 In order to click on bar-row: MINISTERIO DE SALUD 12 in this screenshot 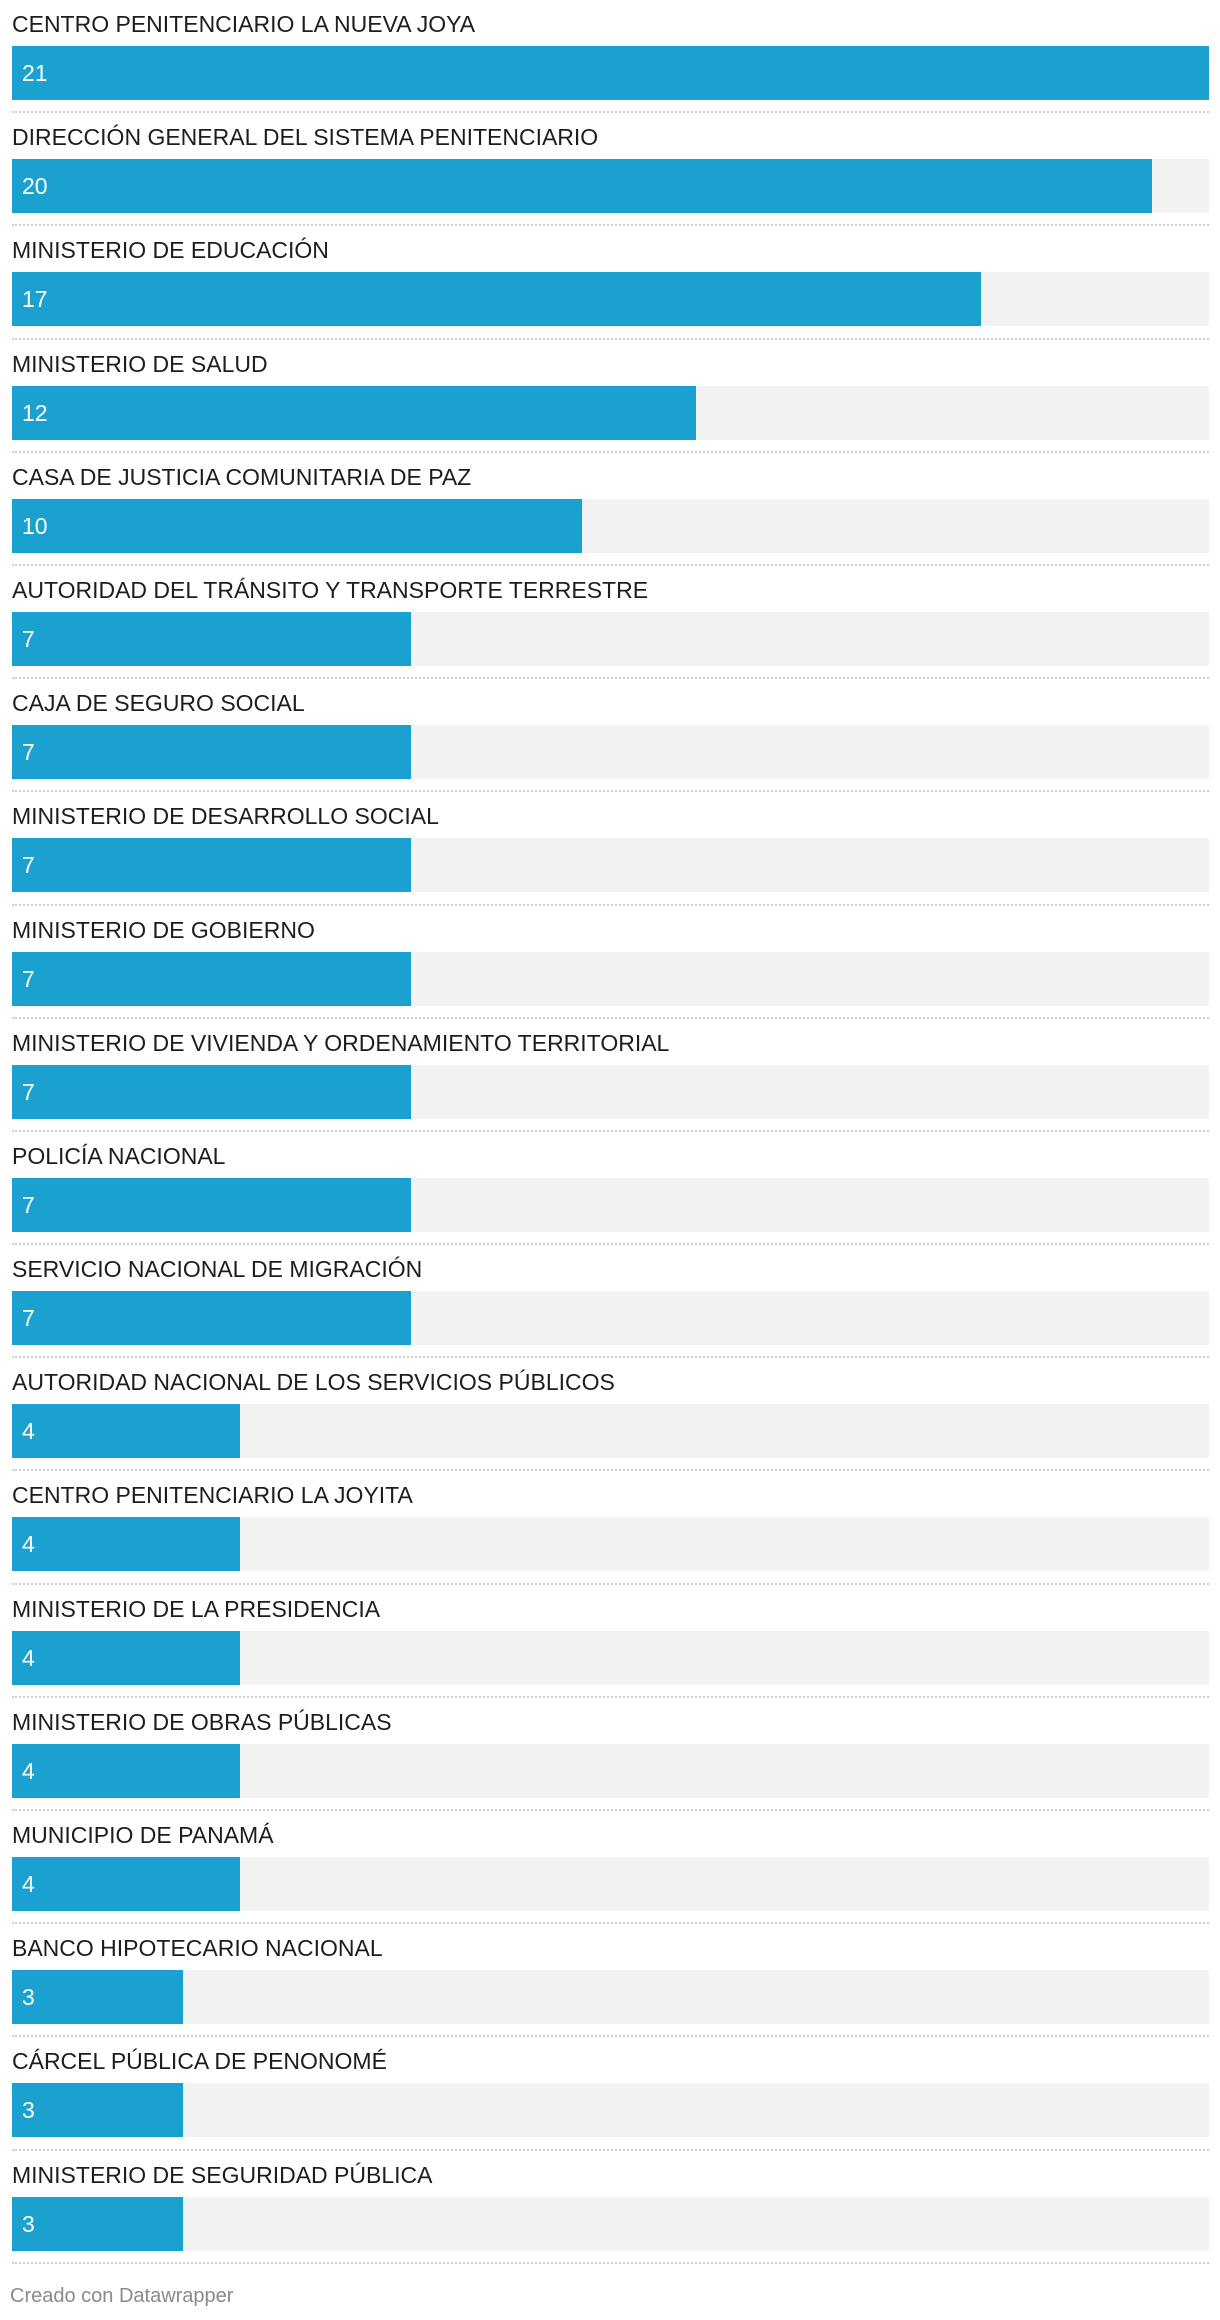, I will do `click(610, 396)`.